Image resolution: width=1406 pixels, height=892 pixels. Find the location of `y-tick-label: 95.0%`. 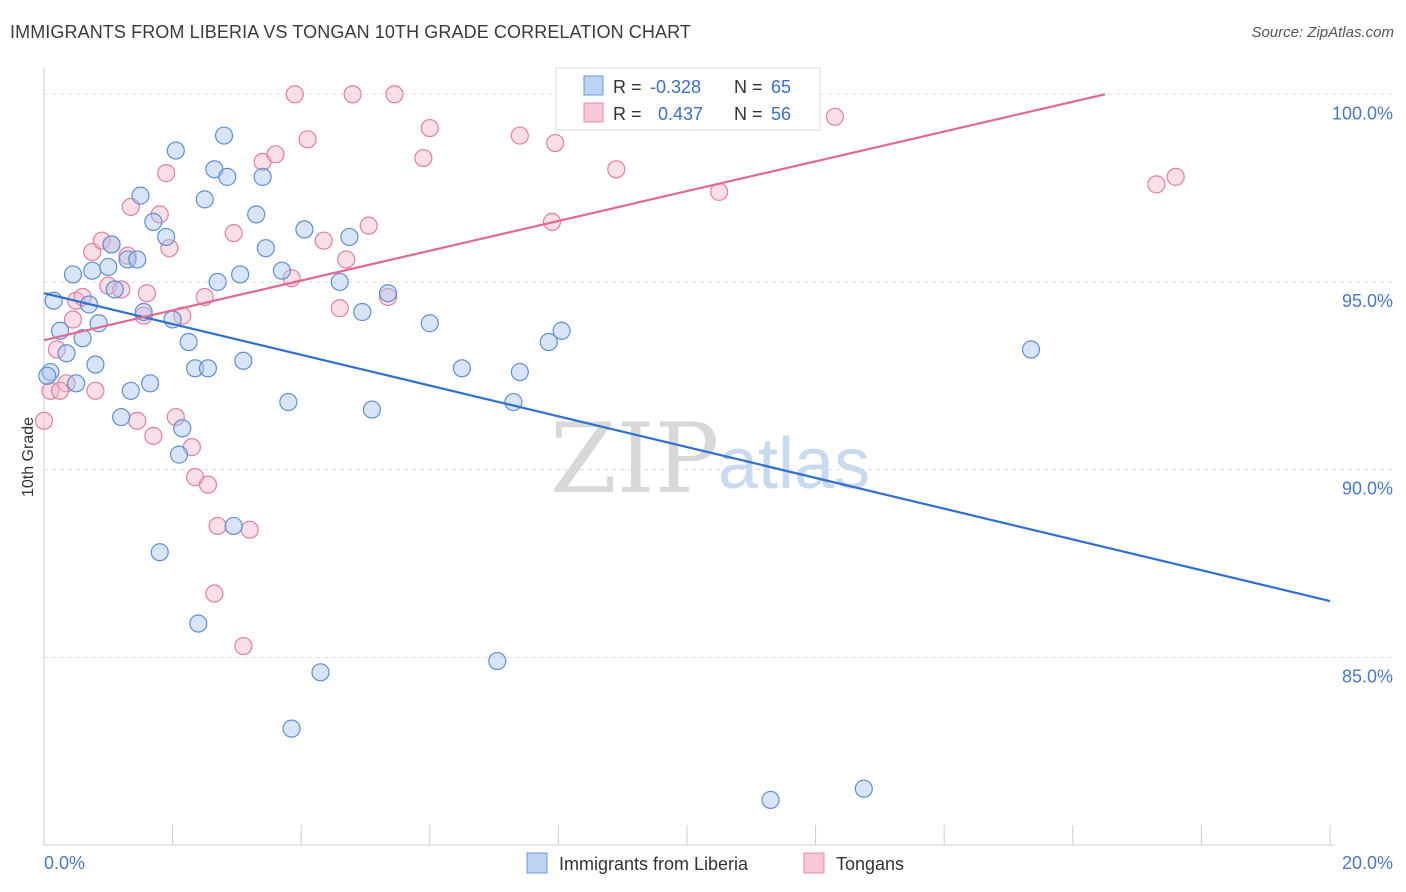

y-tick-label: 95.0% is located at coordinates (1367, 301).